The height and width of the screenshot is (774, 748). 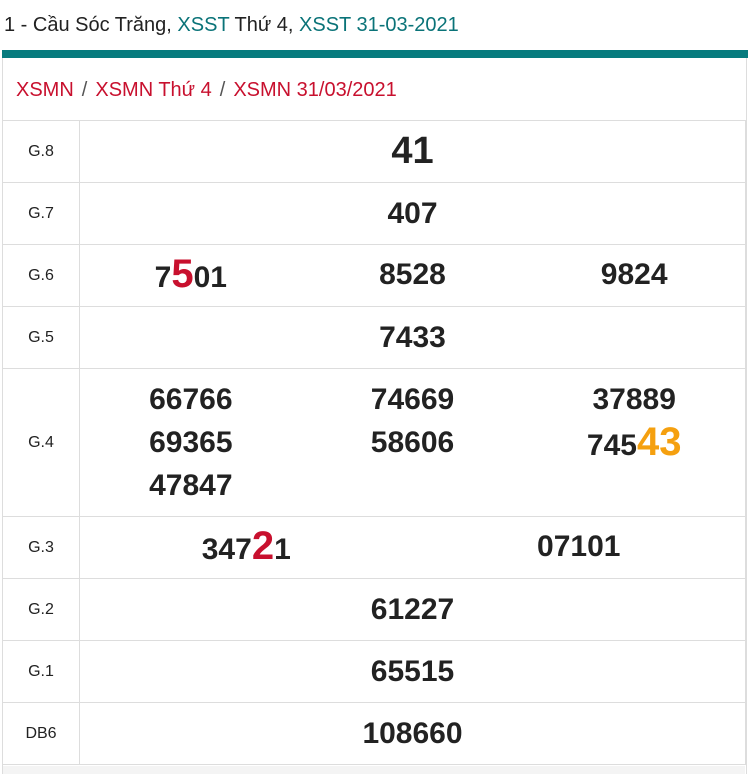 I want to click on row-g3: G.3 34721 07101, so click(x=374, y=547).